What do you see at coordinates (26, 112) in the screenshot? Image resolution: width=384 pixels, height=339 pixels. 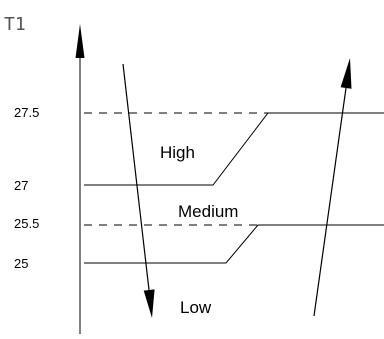 I see `tick-label-27-5: 27.5` at bounding box center [26, 112].